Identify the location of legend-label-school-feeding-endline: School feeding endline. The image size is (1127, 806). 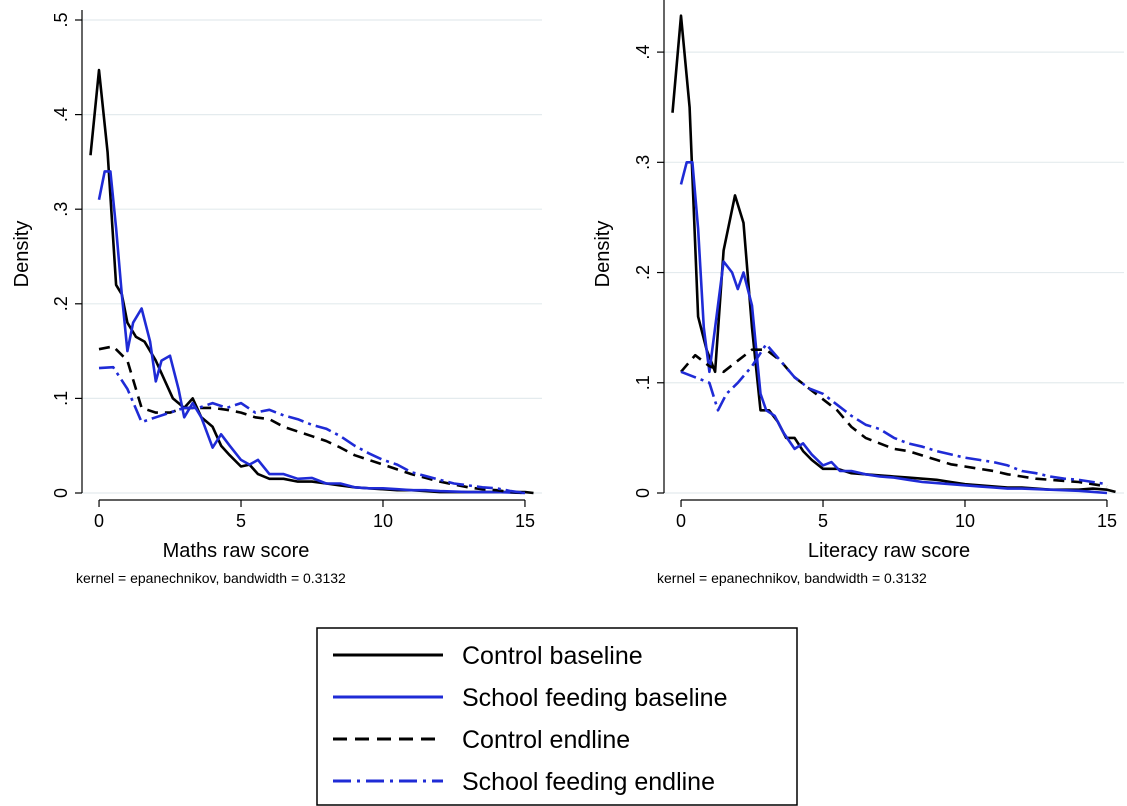
(588, 782).